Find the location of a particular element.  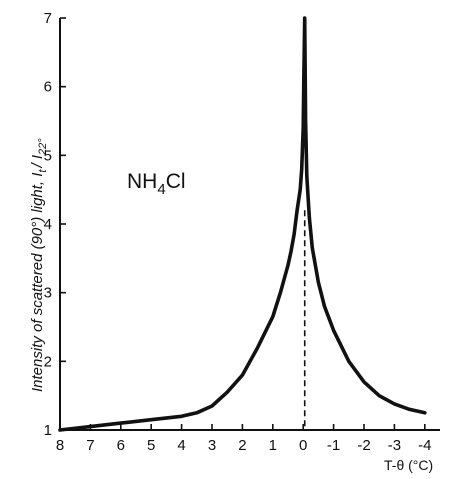

y-tick-label: 3 is located at coordinates (48, 293).